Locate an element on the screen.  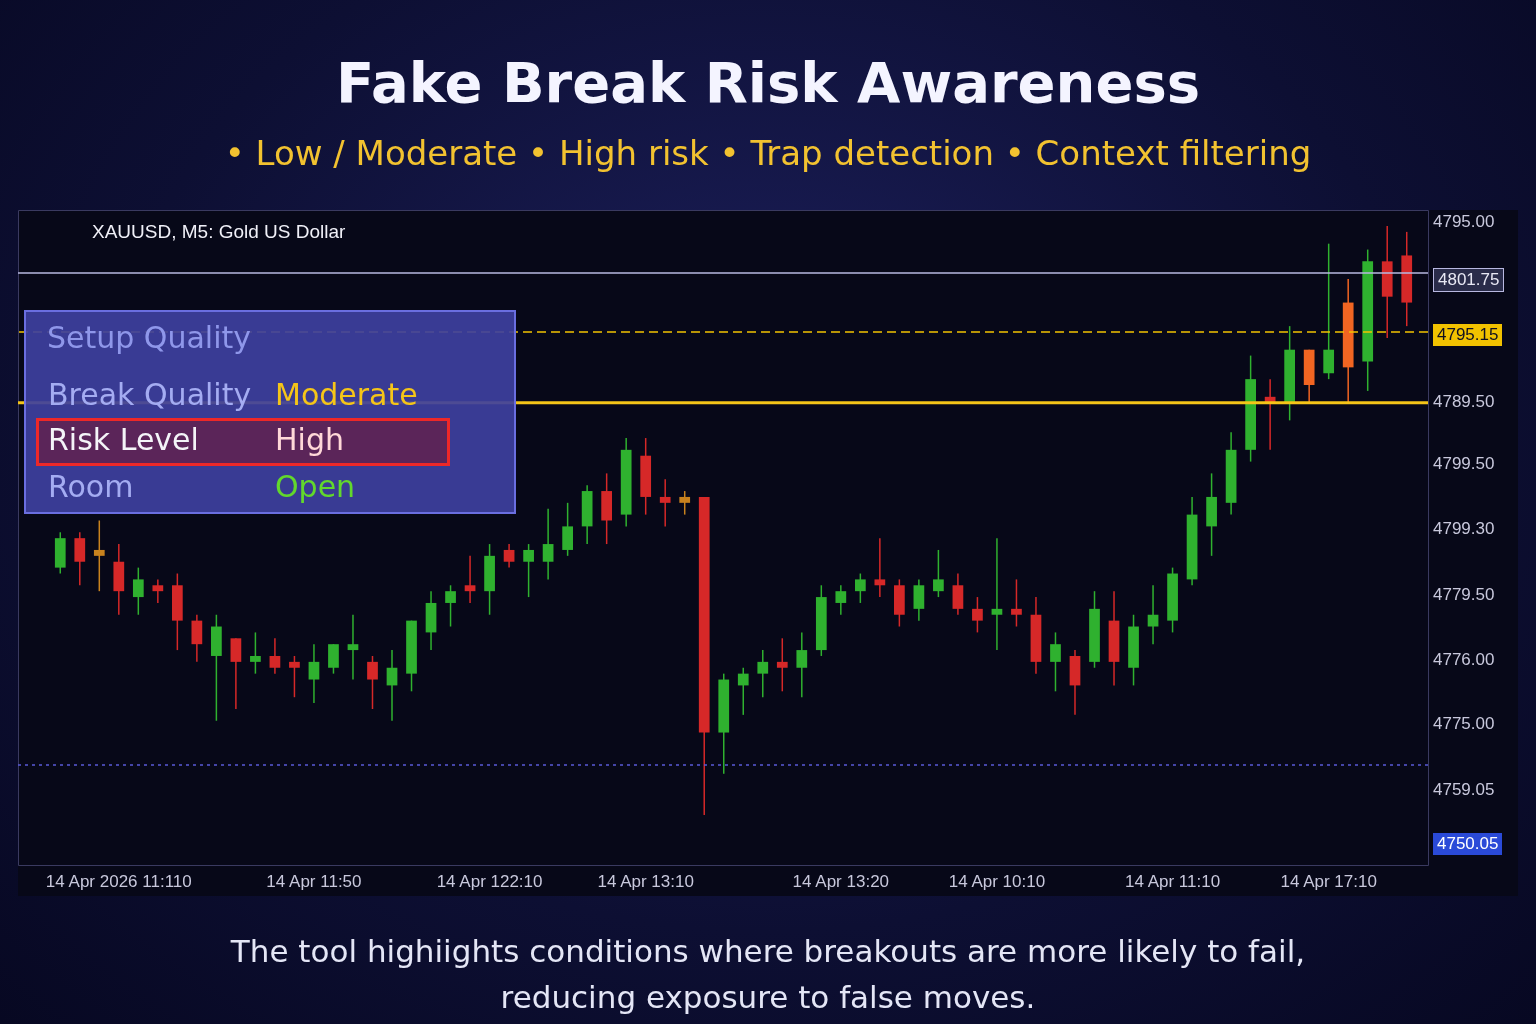
text: 4799.30 is located at coordinates (1464, 529).